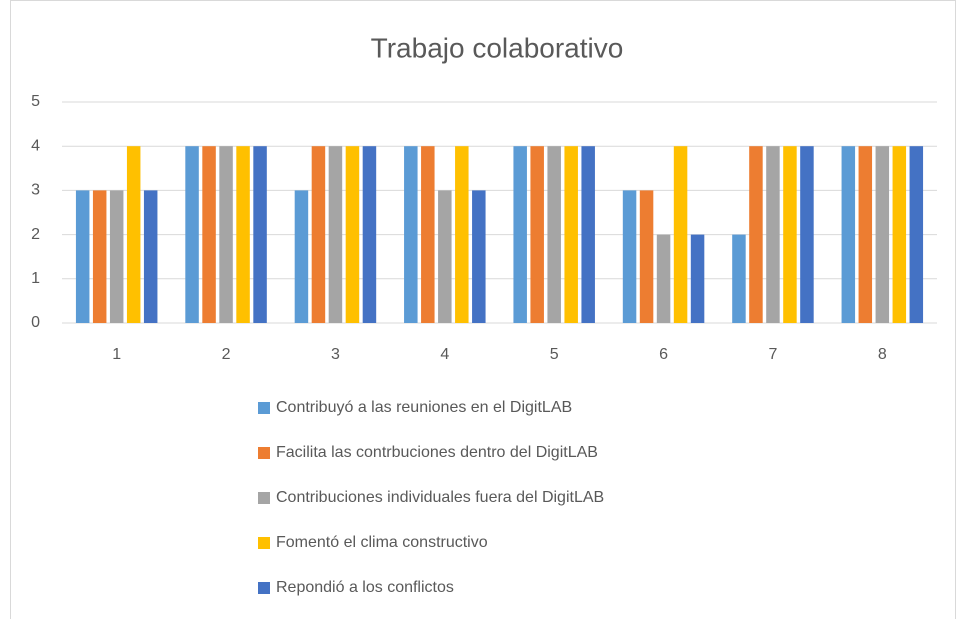 Image resolution: width=956 pixels, height=619 pixels. What do you see at coordinates (226, 354) in the screenshot?
I see `x-tick-label: 2` at bounding box center [226, 354].